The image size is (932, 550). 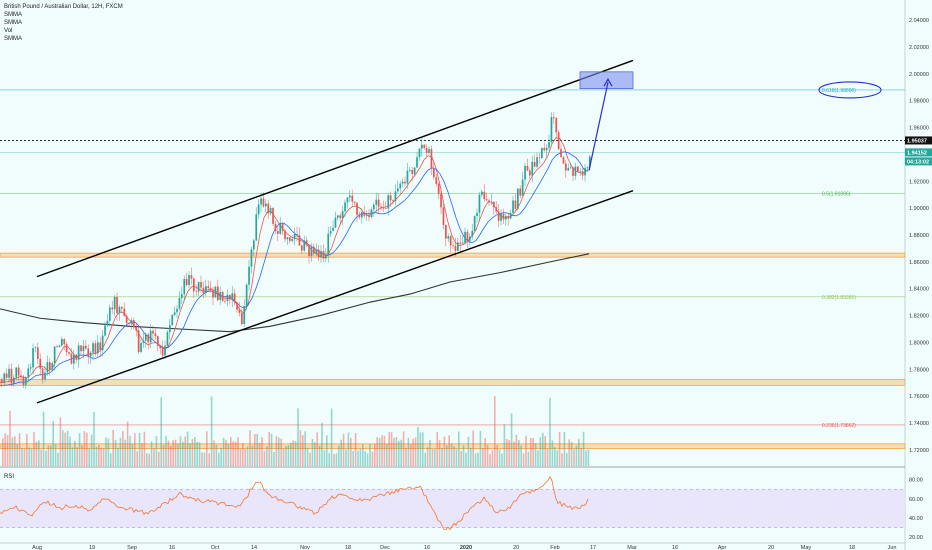 I want to click on price-tick-label: 1.72000, so click(x=919, y=451).